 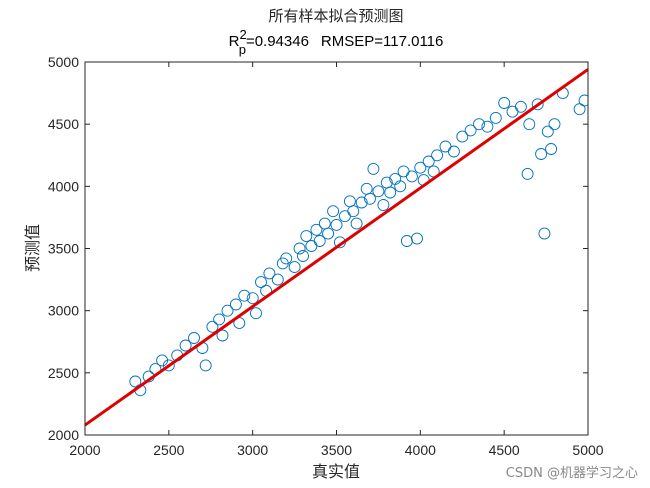 What do you see at coordinates (252, 450) in the screenshot?
I see `x-tick-label: 3000` at bounding box center [252, 450].